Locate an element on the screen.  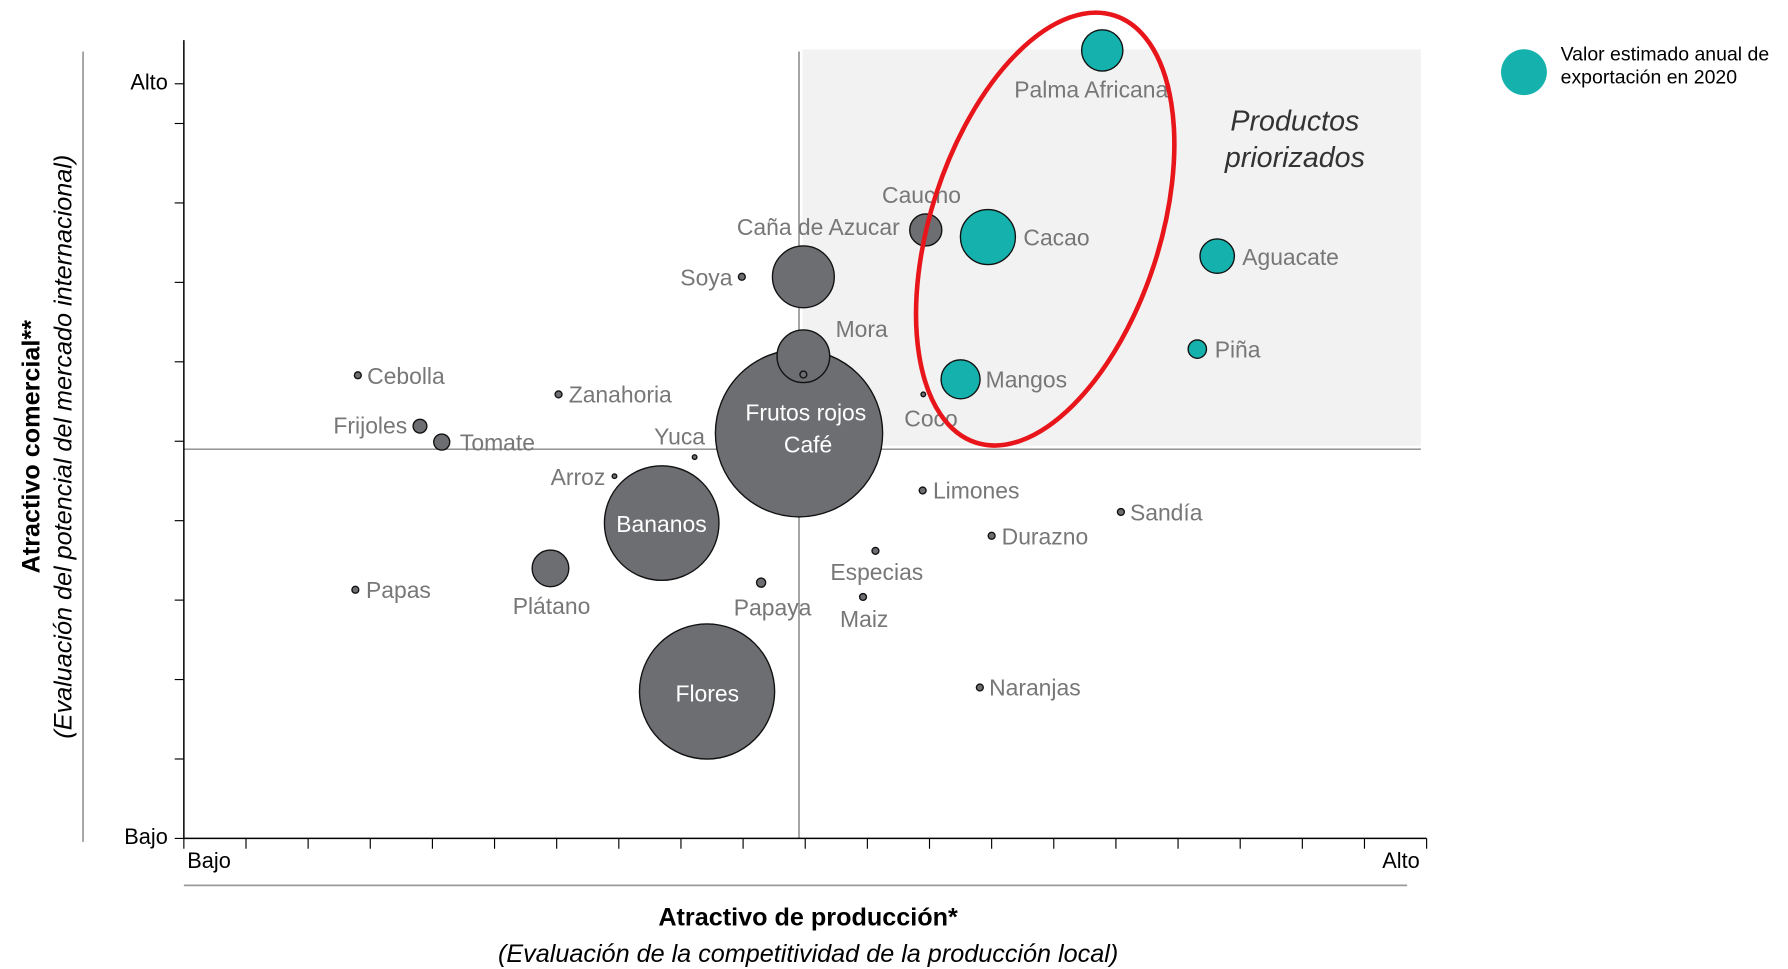
annotation-box: Productos priorizados is located at coordinates (1294, 140).